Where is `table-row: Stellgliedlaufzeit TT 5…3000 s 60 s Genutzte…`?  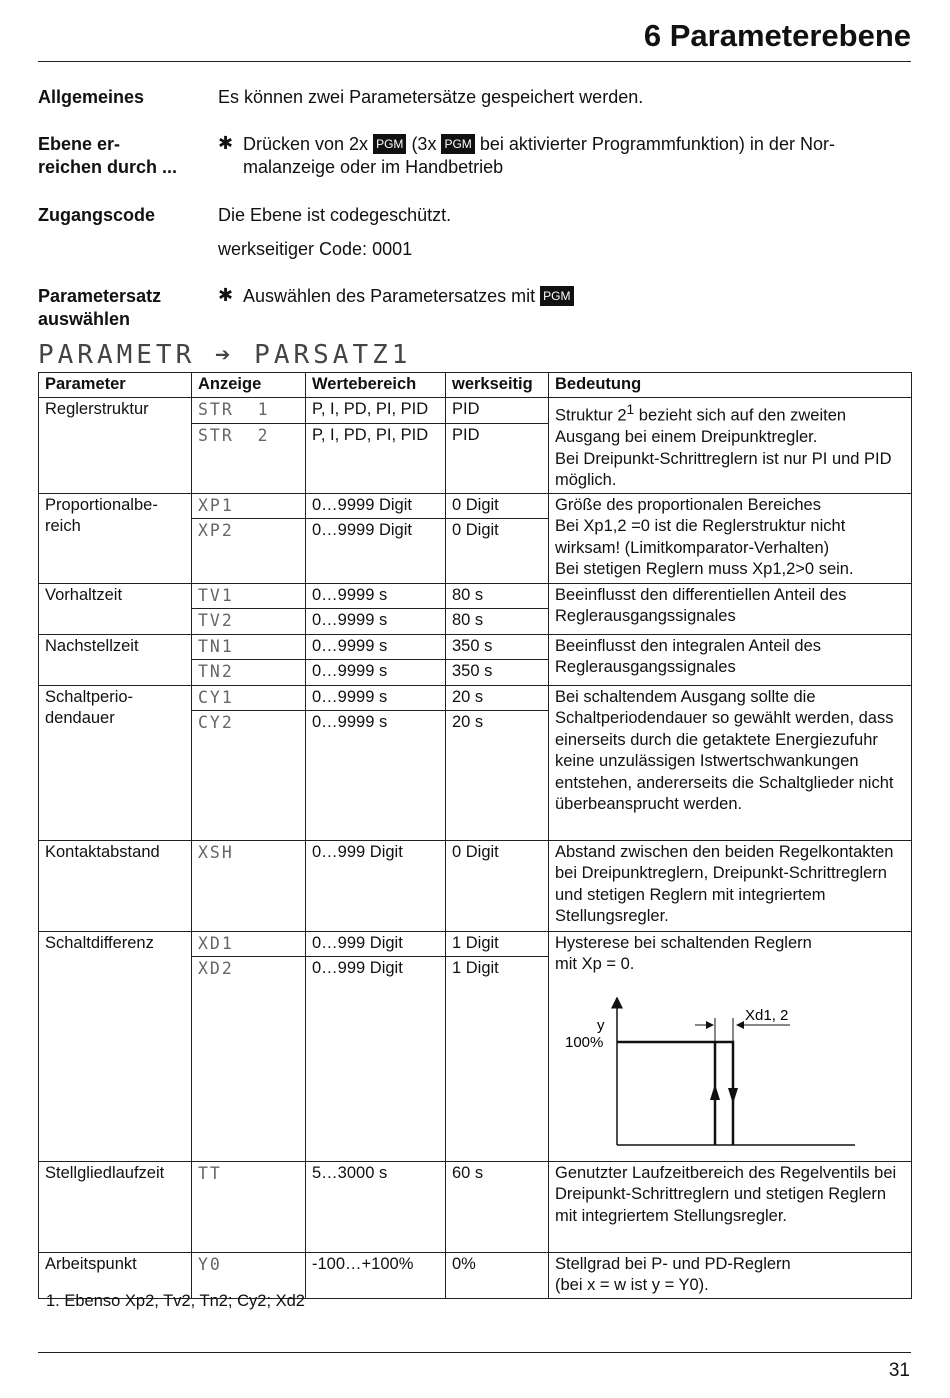 table-row: Stellgliedlaufzeit TT 5…3000 s 60 s Genutzte… is located at coordinates (475, 1206).